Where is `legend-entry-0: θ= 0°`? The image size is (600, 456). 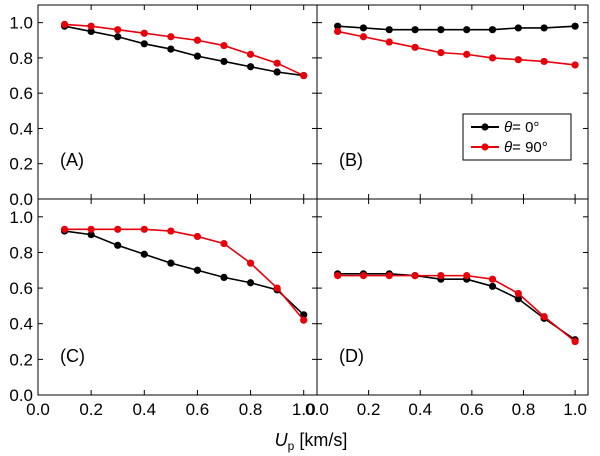
legend-entry-0: θ= 0° is located at coordinates (521, 127).